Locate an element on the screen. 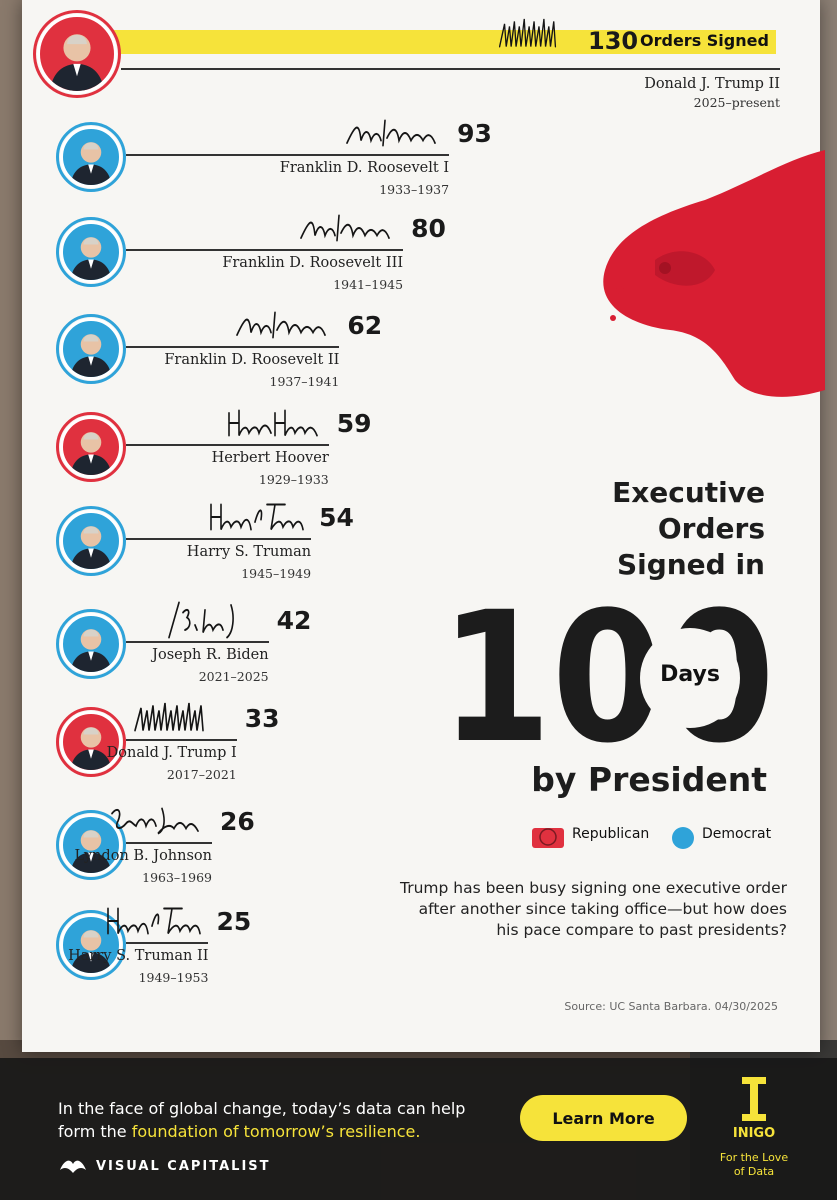 This screenshot has width=837, height=1200. blood-splatter-decoration is located at coordinates (714, 273).